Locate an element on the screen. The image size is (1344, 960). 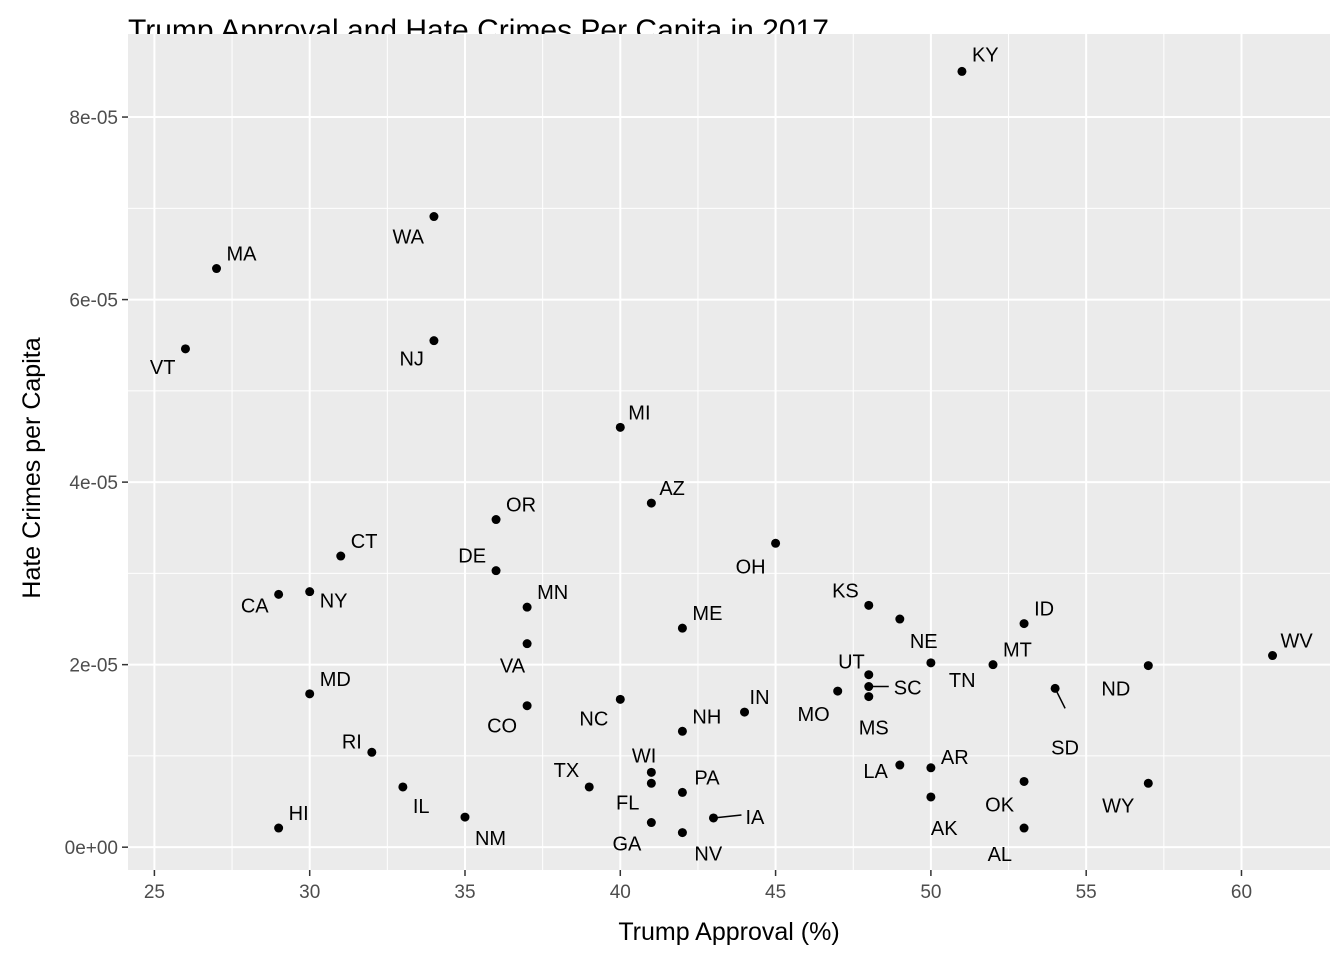
x-tick-label: 55 is located at coordinates (1086, 892).